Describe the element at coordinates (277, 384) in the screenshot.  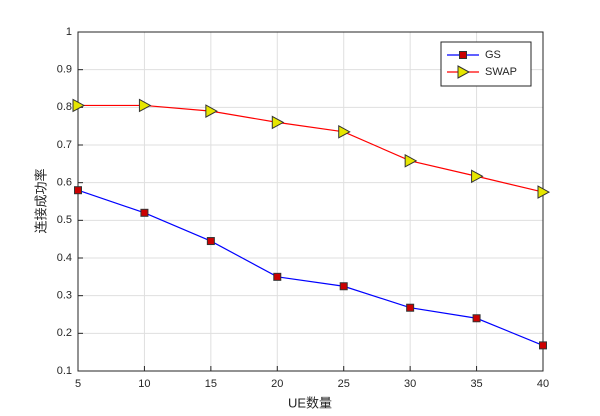
I see `x-tick-label: 20` at that location.